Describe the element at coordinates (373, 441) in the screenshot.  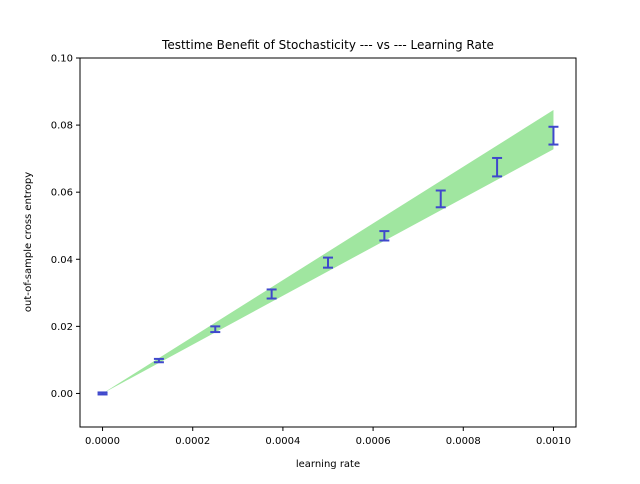
I see `x-tick-label: 0.0006` at that location.